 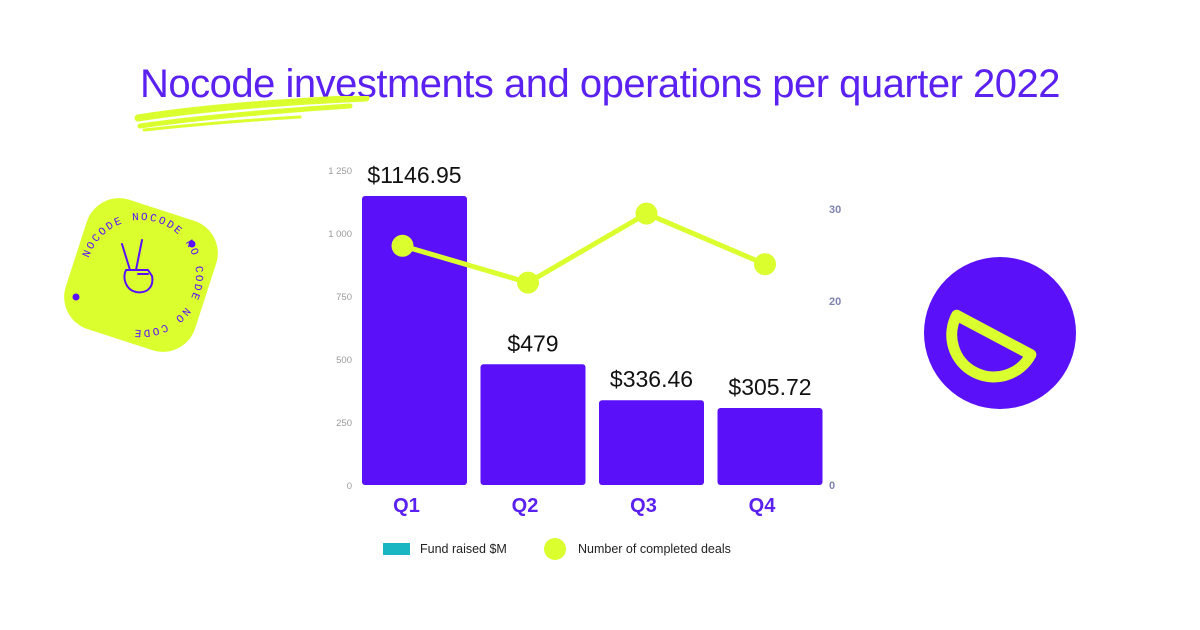 What do you see at coordinates (463, 549) in the screenshot?
I see `legend-label-funds: Fund raised $M` at bounding box center [463, 549].